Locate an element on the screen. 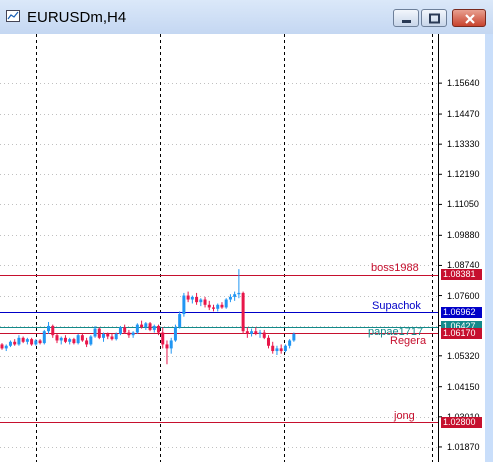 The height and width of the screenshot is (462, 493). restore-button is located at coordinates (434, 18).